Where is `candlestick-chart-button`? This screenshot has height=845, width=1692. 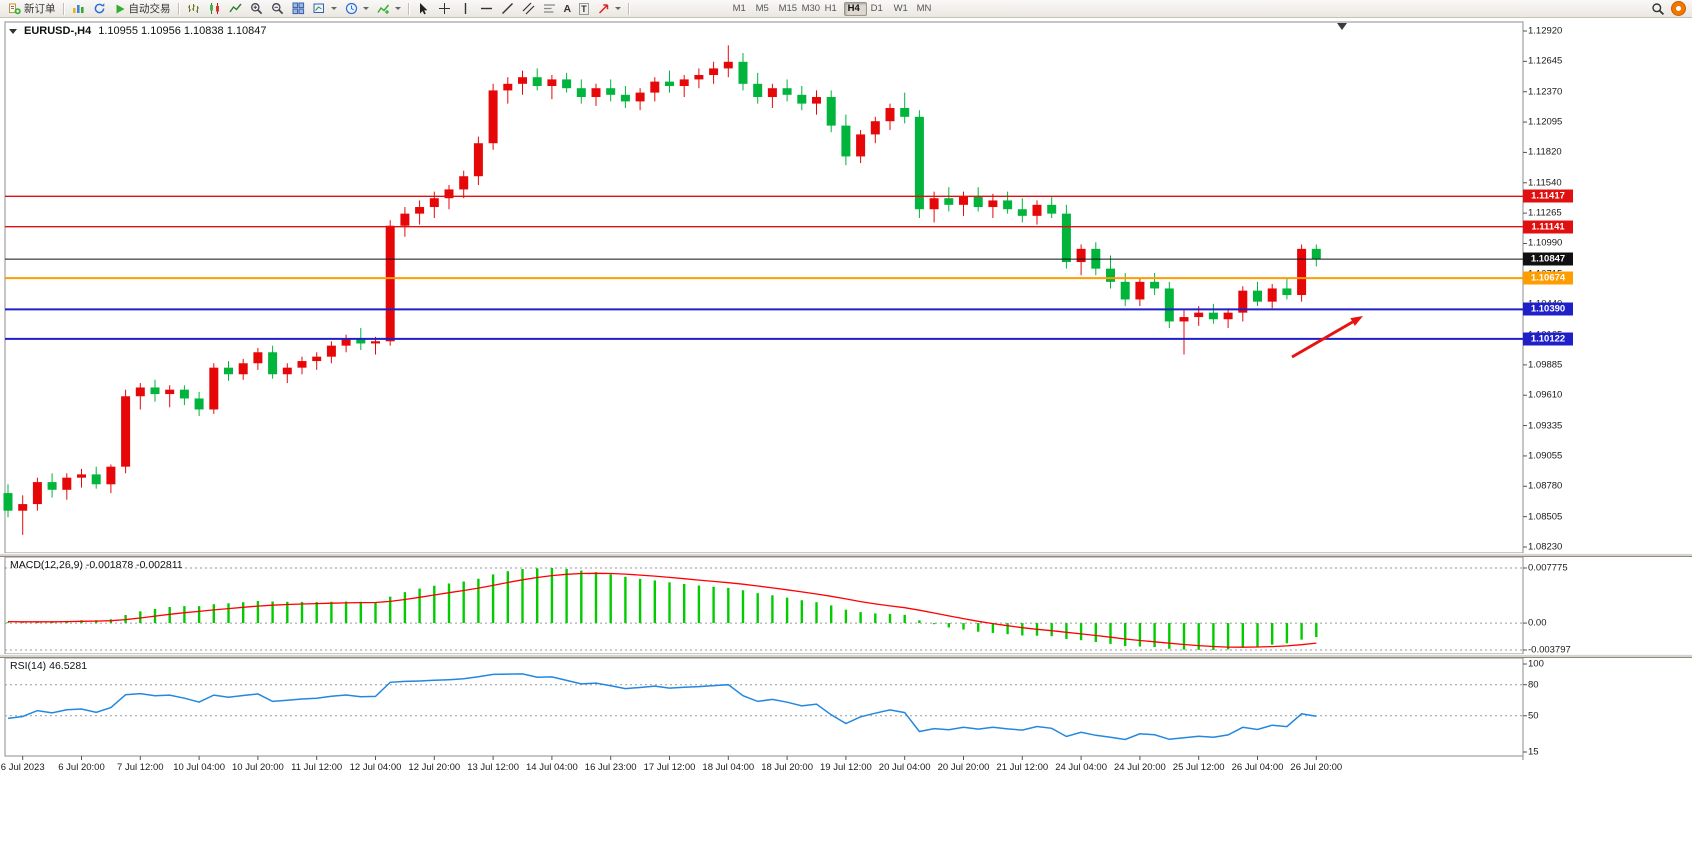
candlestick-chart-button is located at coordinates (214, 9).